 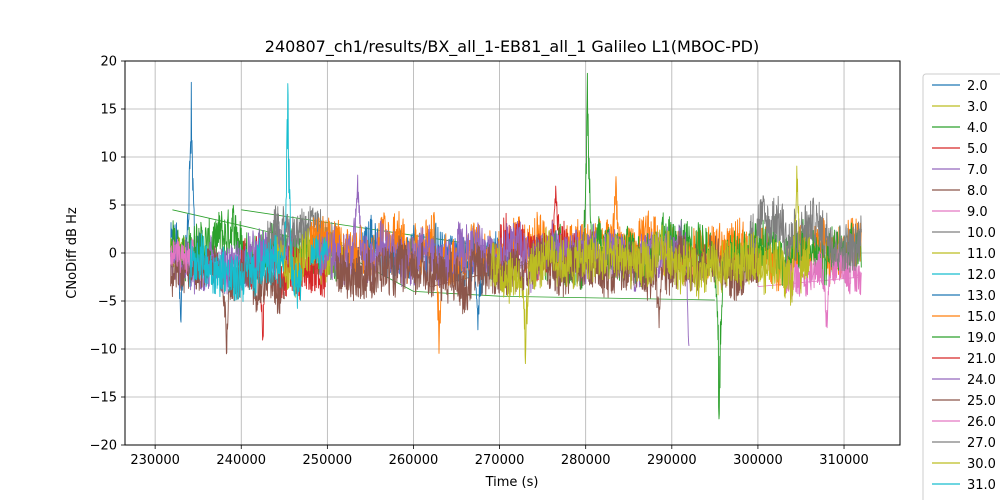 What do you see at coordinates (981, 296) in the screenshot?
I see `legend-label-13.0: 13.0` at bounding box center [981, 296].